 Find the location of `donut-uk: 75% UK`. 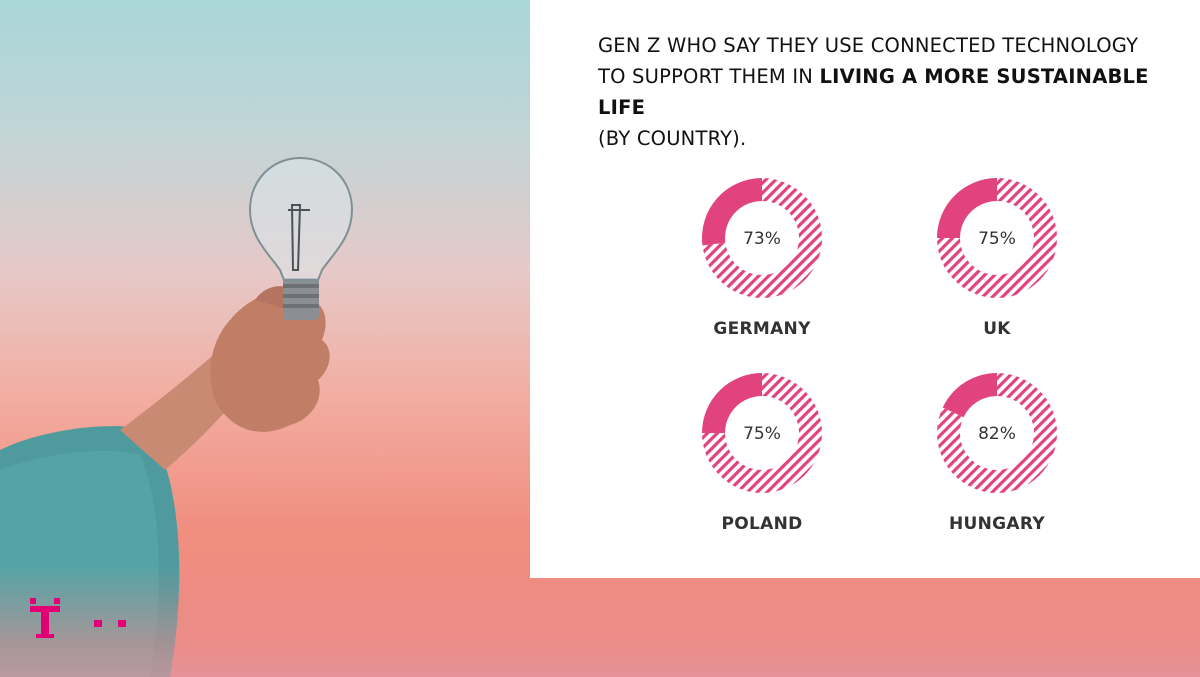

donut-uk: 75% UK is located at coordinates (997, 257).